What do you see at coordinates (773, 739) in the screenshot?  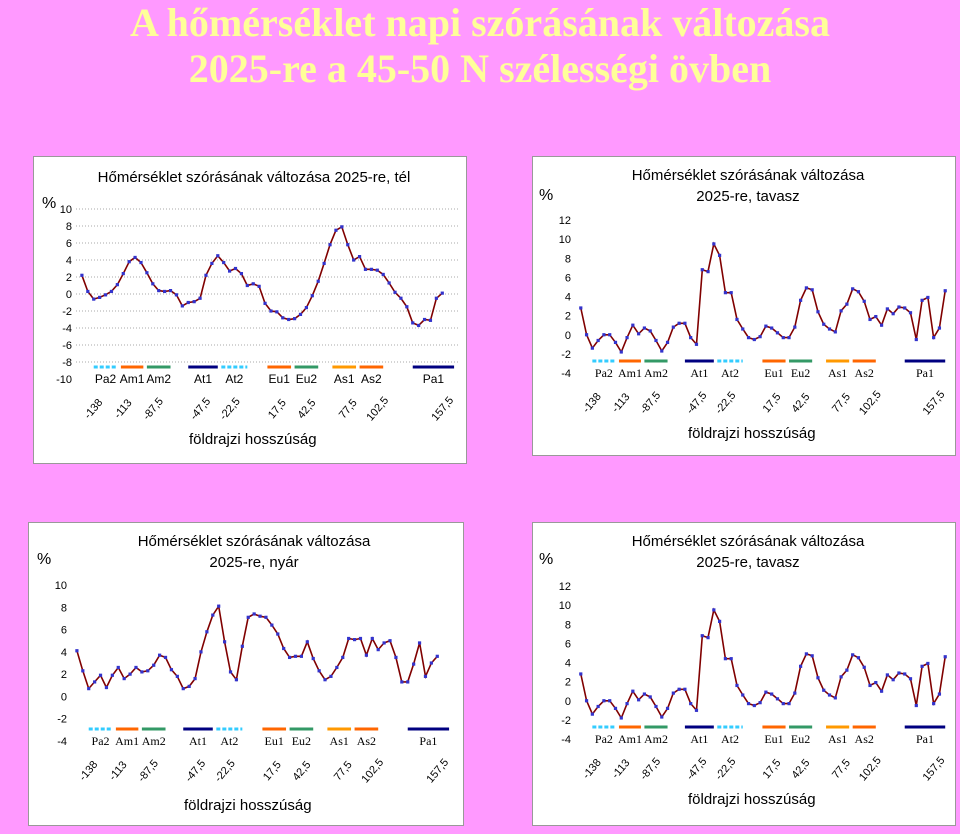 I see `region-label: Eu1` at bounding box center [773, 739].